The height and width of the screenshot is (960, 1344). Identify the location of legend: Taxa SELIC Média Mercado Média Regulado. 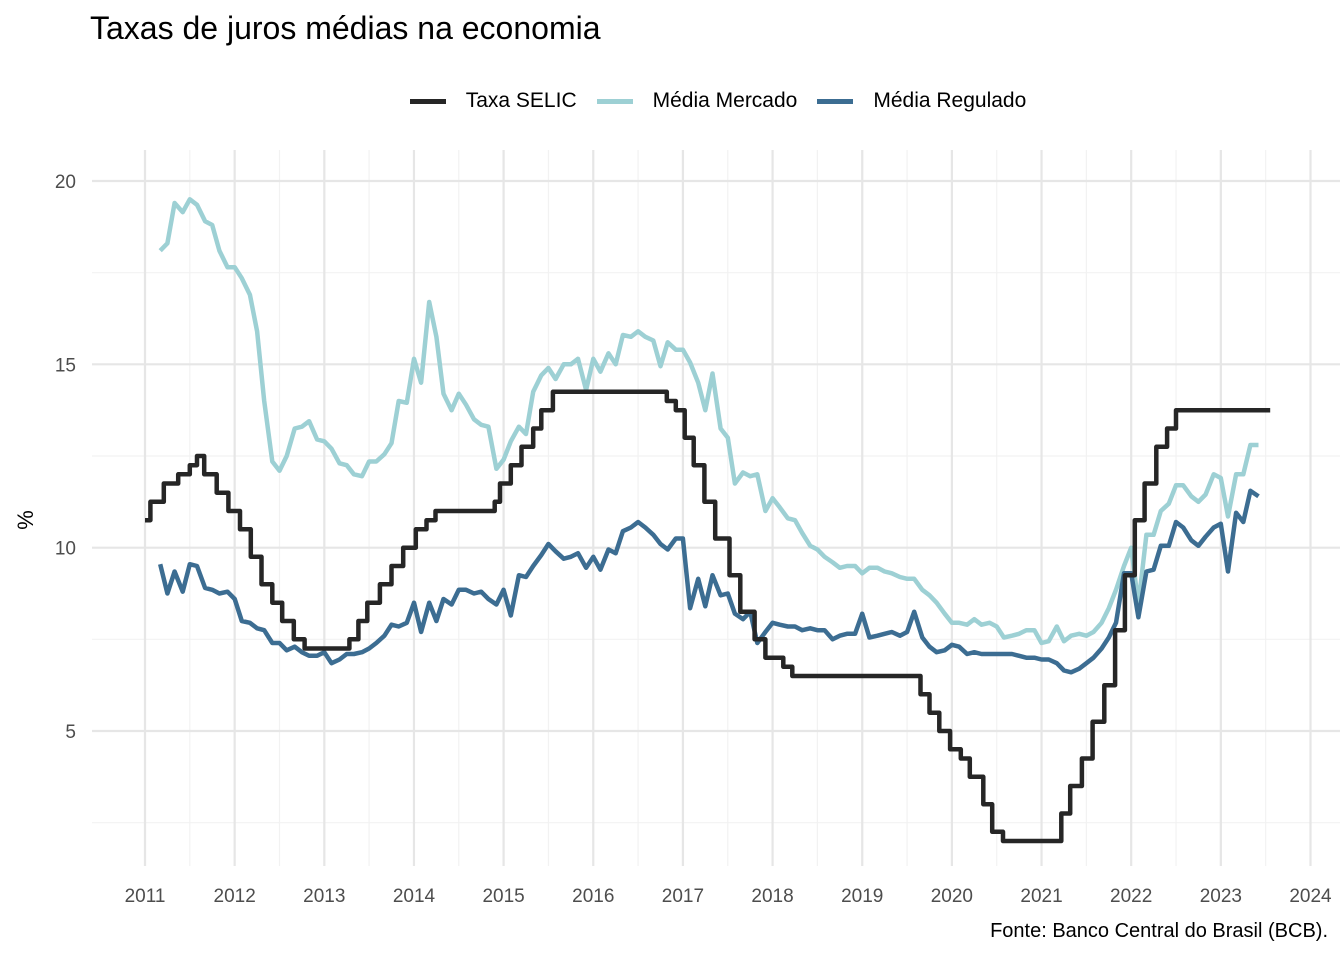
(672, 101).